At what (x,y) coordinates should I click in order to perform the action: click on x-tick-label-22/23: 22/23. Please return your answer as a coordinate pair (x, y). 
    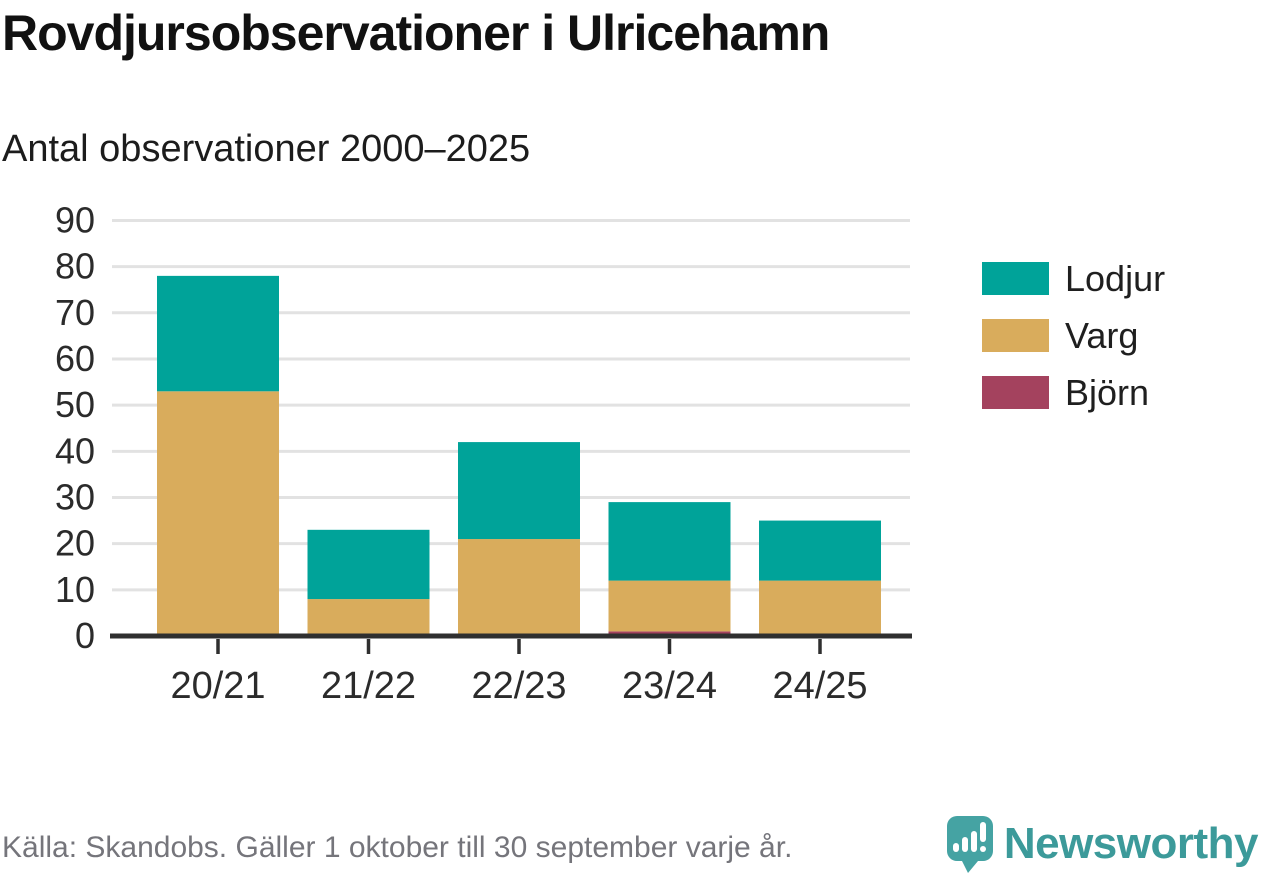
    Looking at the image, I should click on (518, 686).